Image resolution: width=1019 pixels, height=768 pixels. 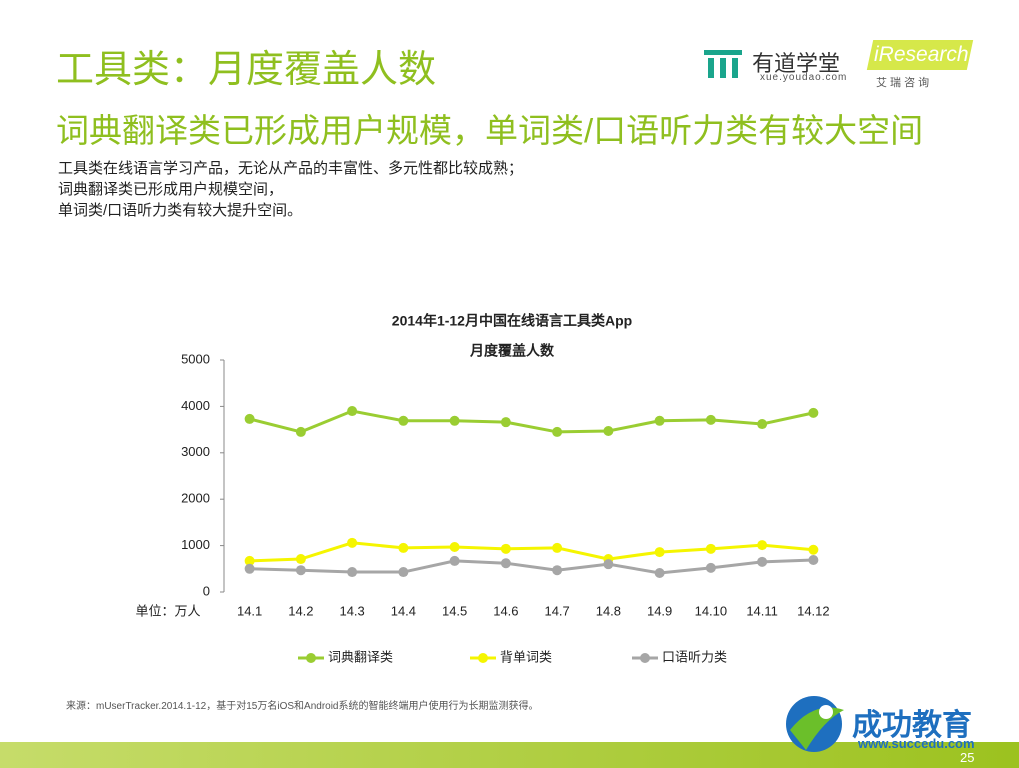 I want to click on x-tick-label: 14.3, so click(x=351, y=610).